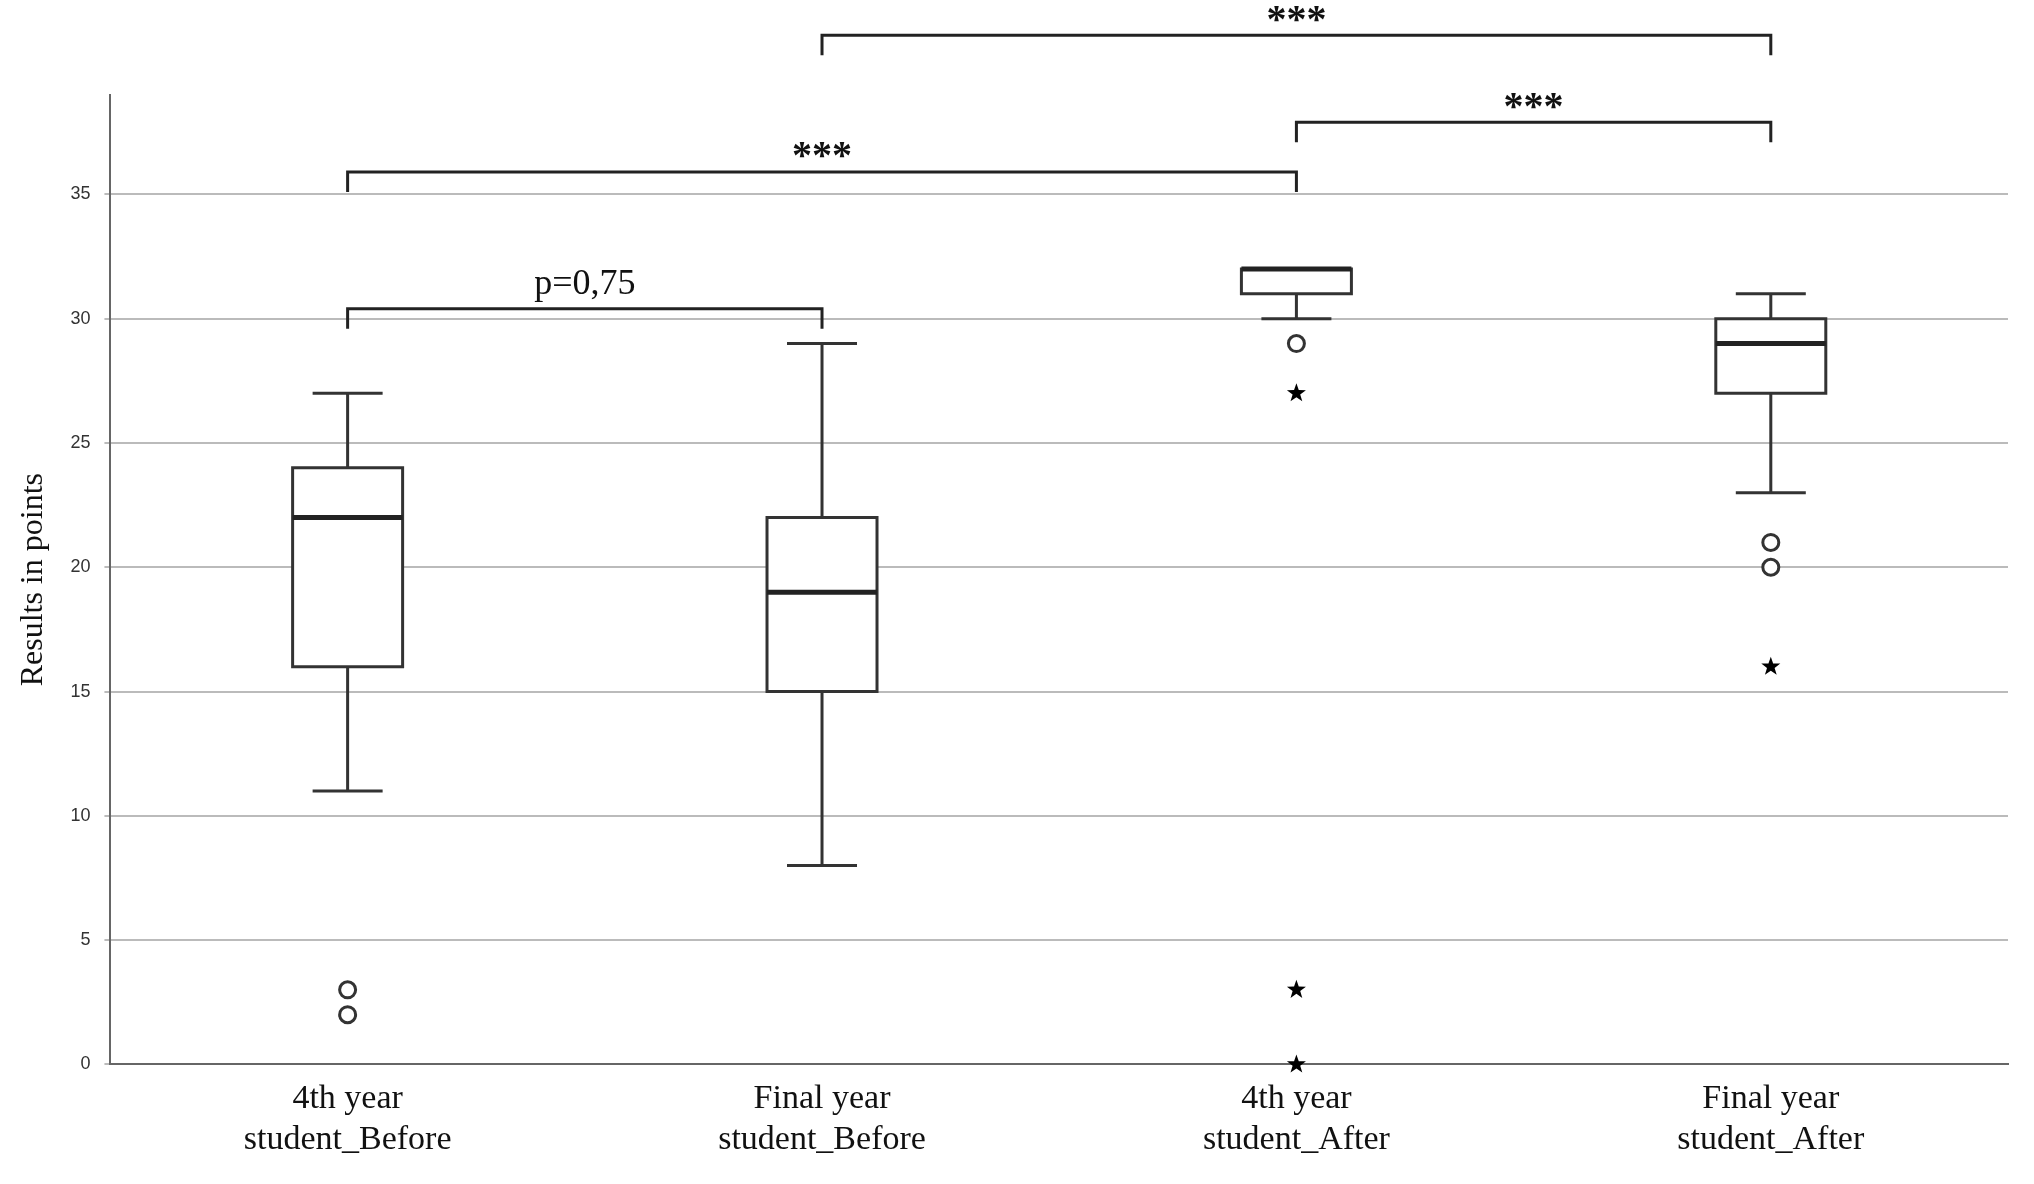 The width and height of the screenshot is (2034, 1184). What do you see at coordinates (85, 939) in the screenshot?
I see `y-tick-label: 5` at bounding box center [85, 939].